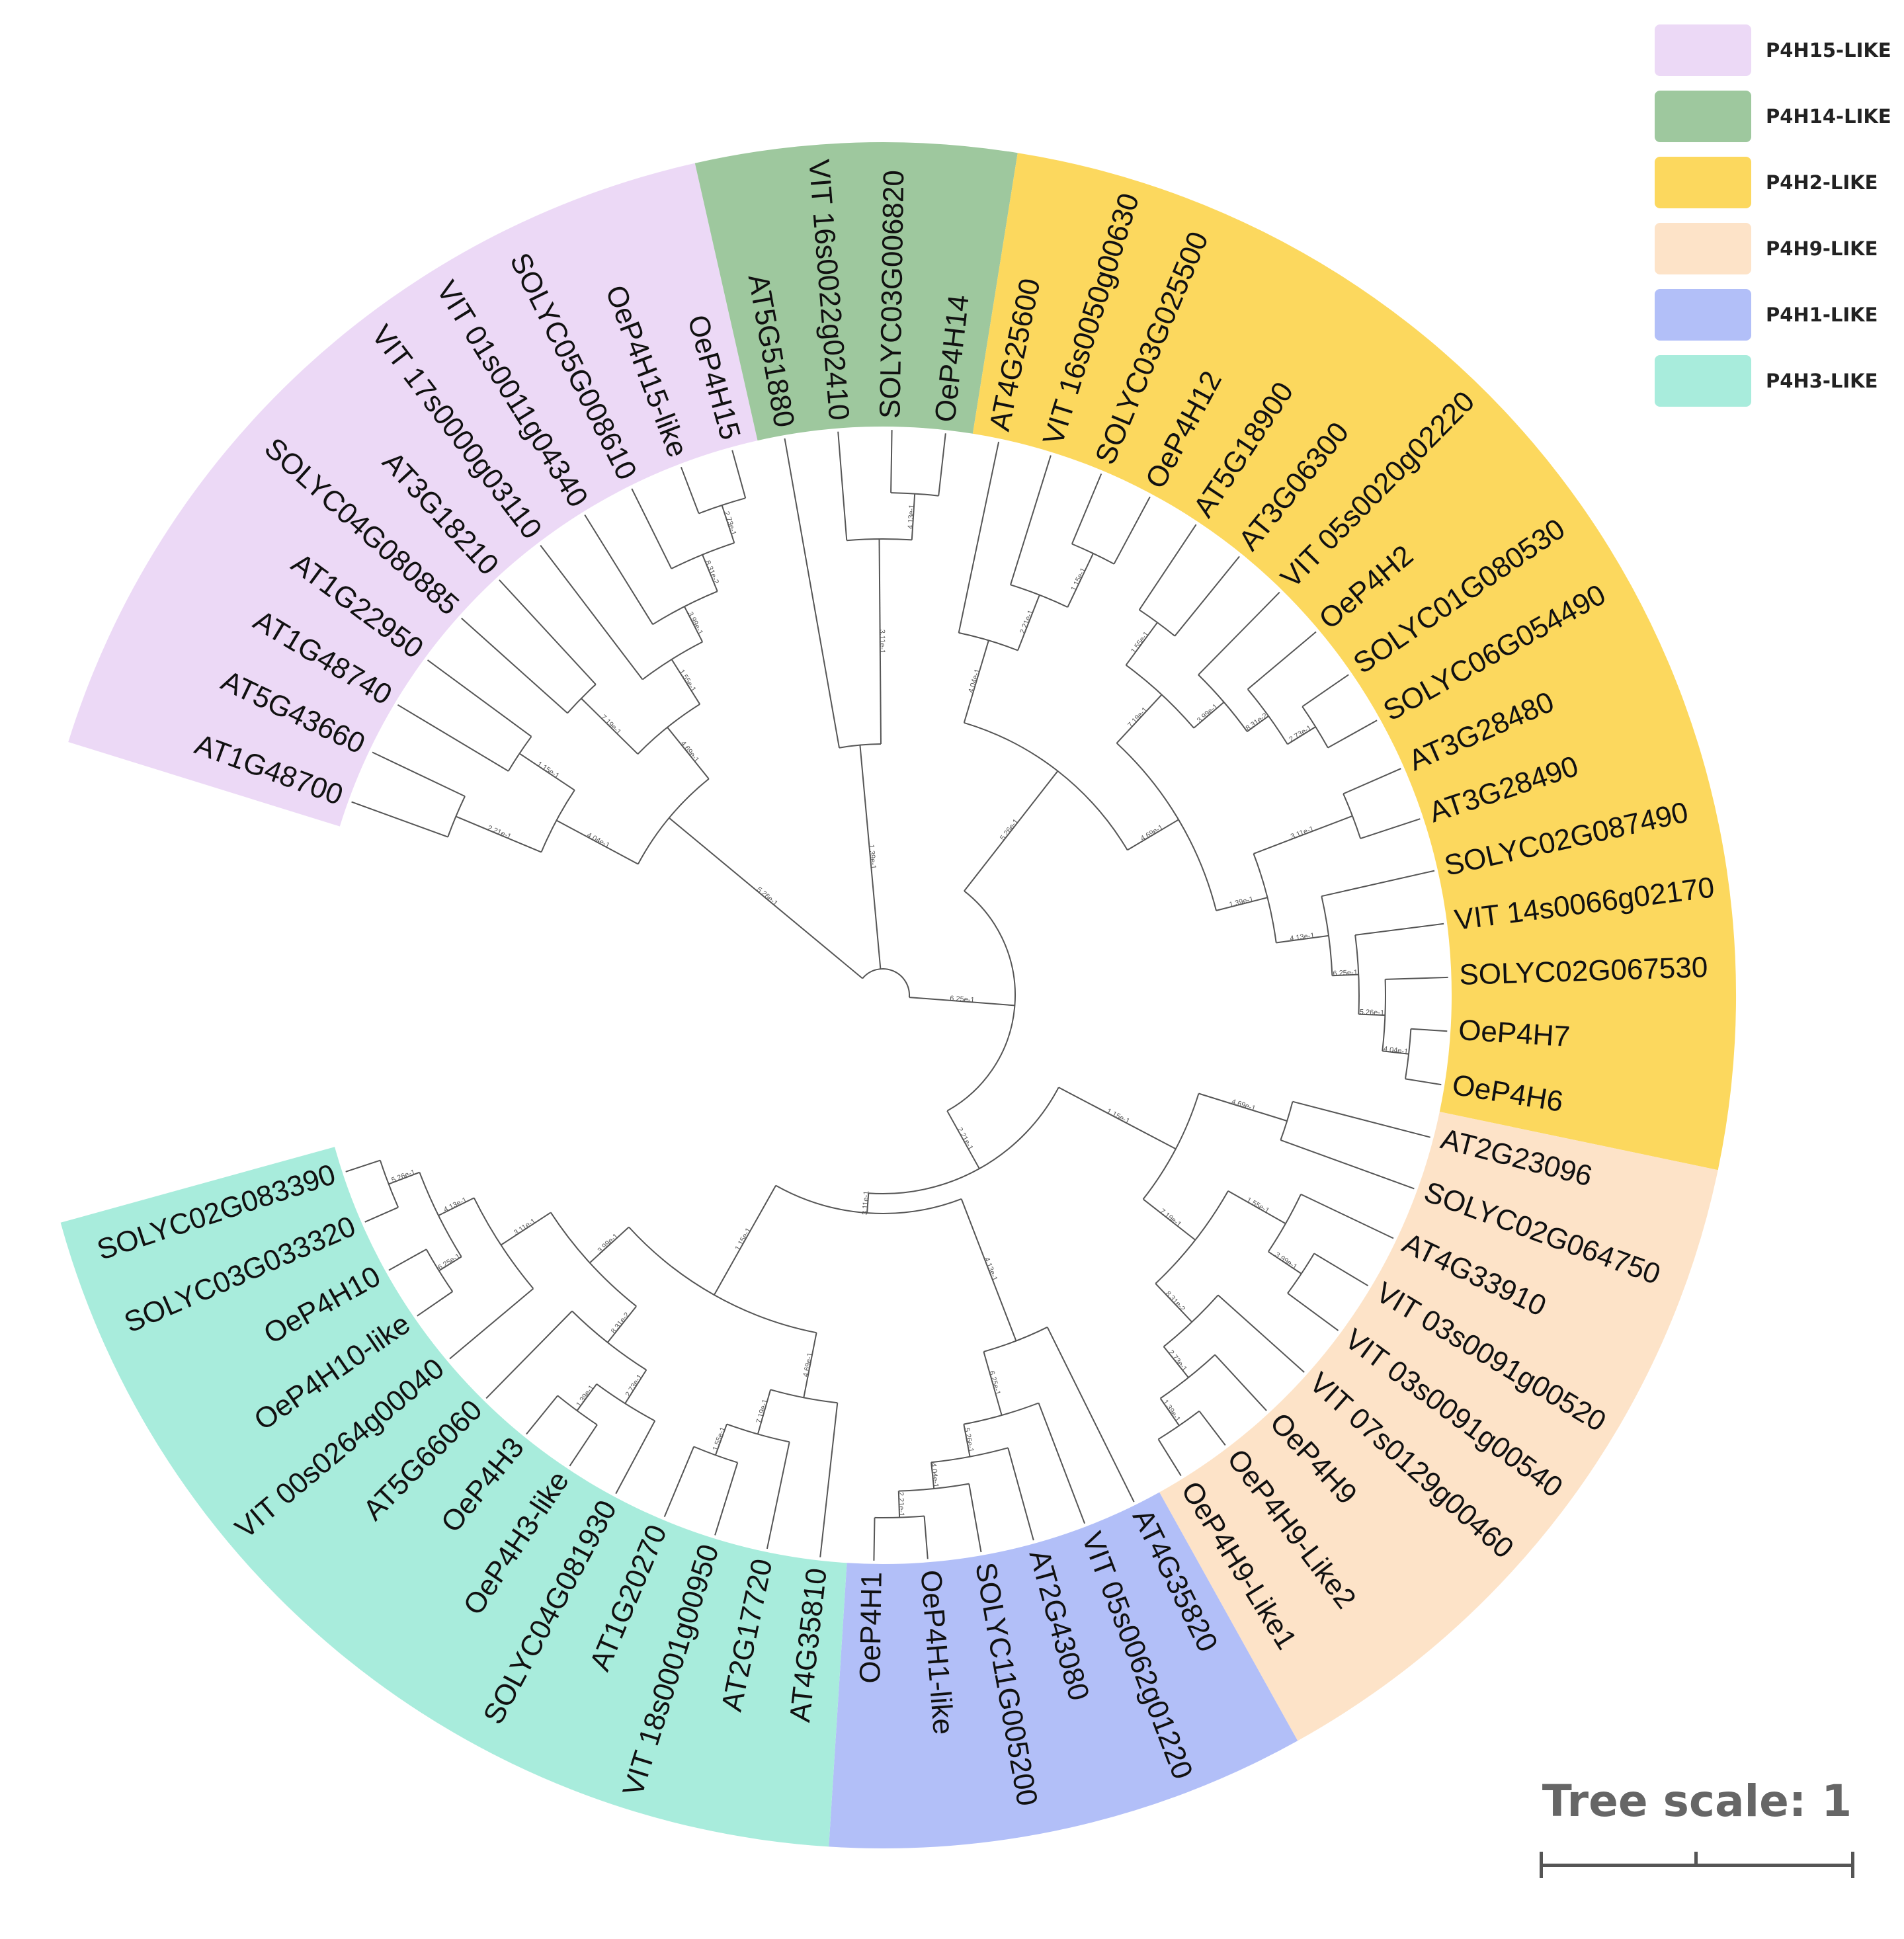  Describe the element at coordinates (1774, 182) in the screenshot. I see `legend-item-p4h2: P4H2-LIKE` at that location.